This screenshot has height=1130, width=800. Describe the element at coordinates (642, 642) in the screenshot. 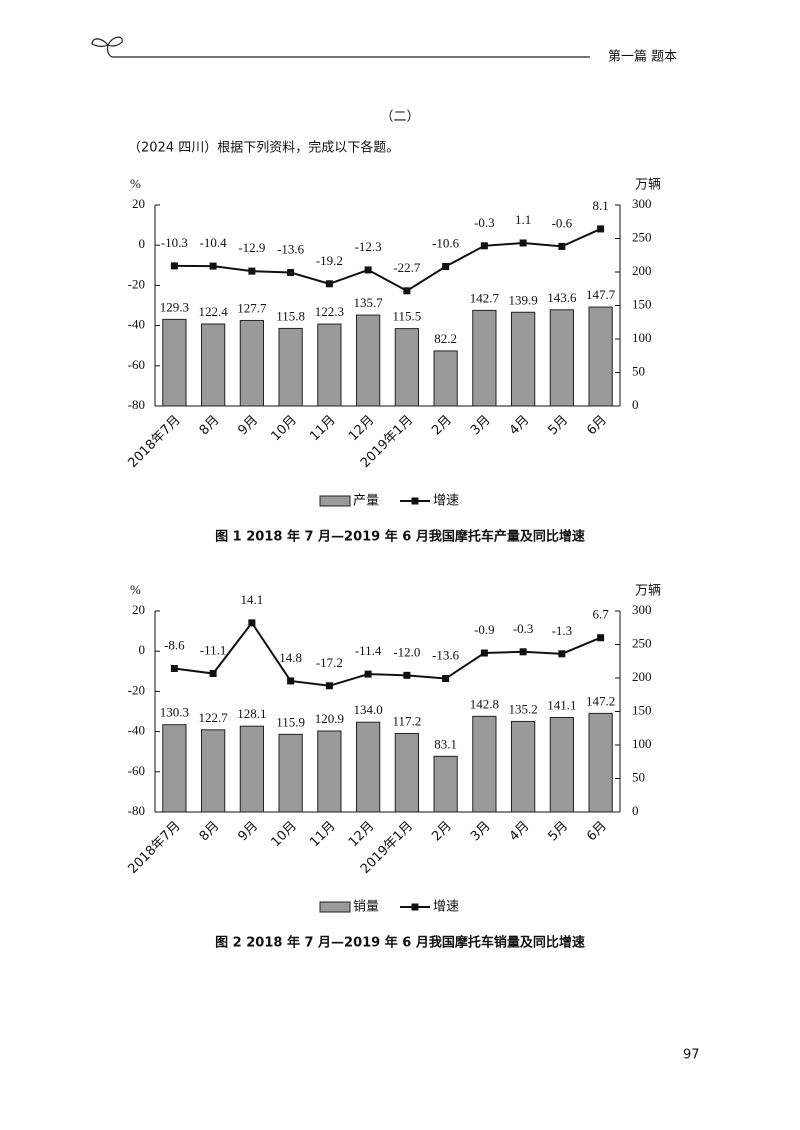

I see `y2-tick-label: 250` at that location.